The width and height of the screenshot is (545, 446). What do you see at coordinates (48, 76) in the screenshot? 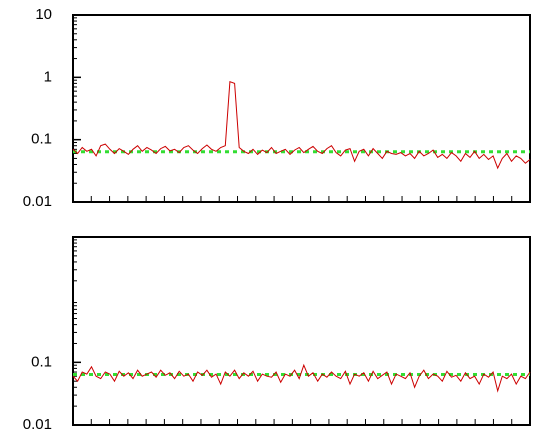
I see `y-tick-label: 1` at bounding box center [48, 76].